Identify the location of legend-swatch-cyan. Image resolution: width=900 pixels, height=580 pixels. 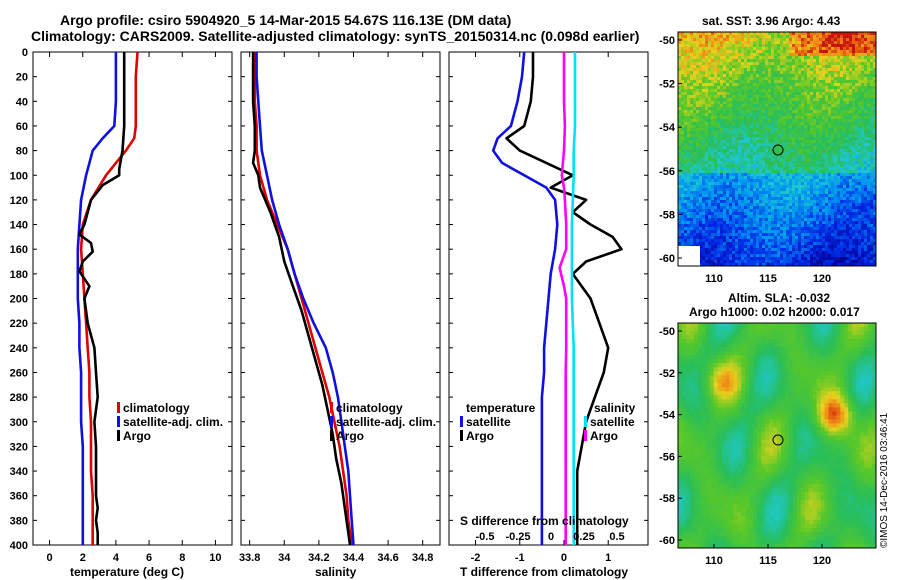
(585, 421).